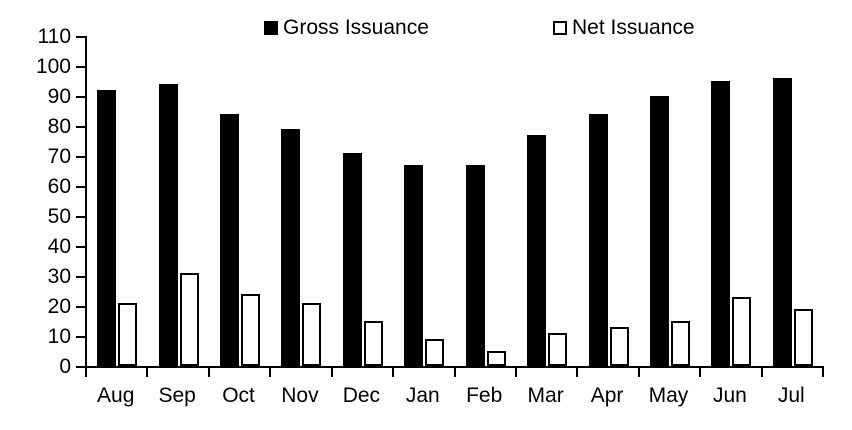  I want to click on y-axis-tick-label: 70, so click(59, 156).